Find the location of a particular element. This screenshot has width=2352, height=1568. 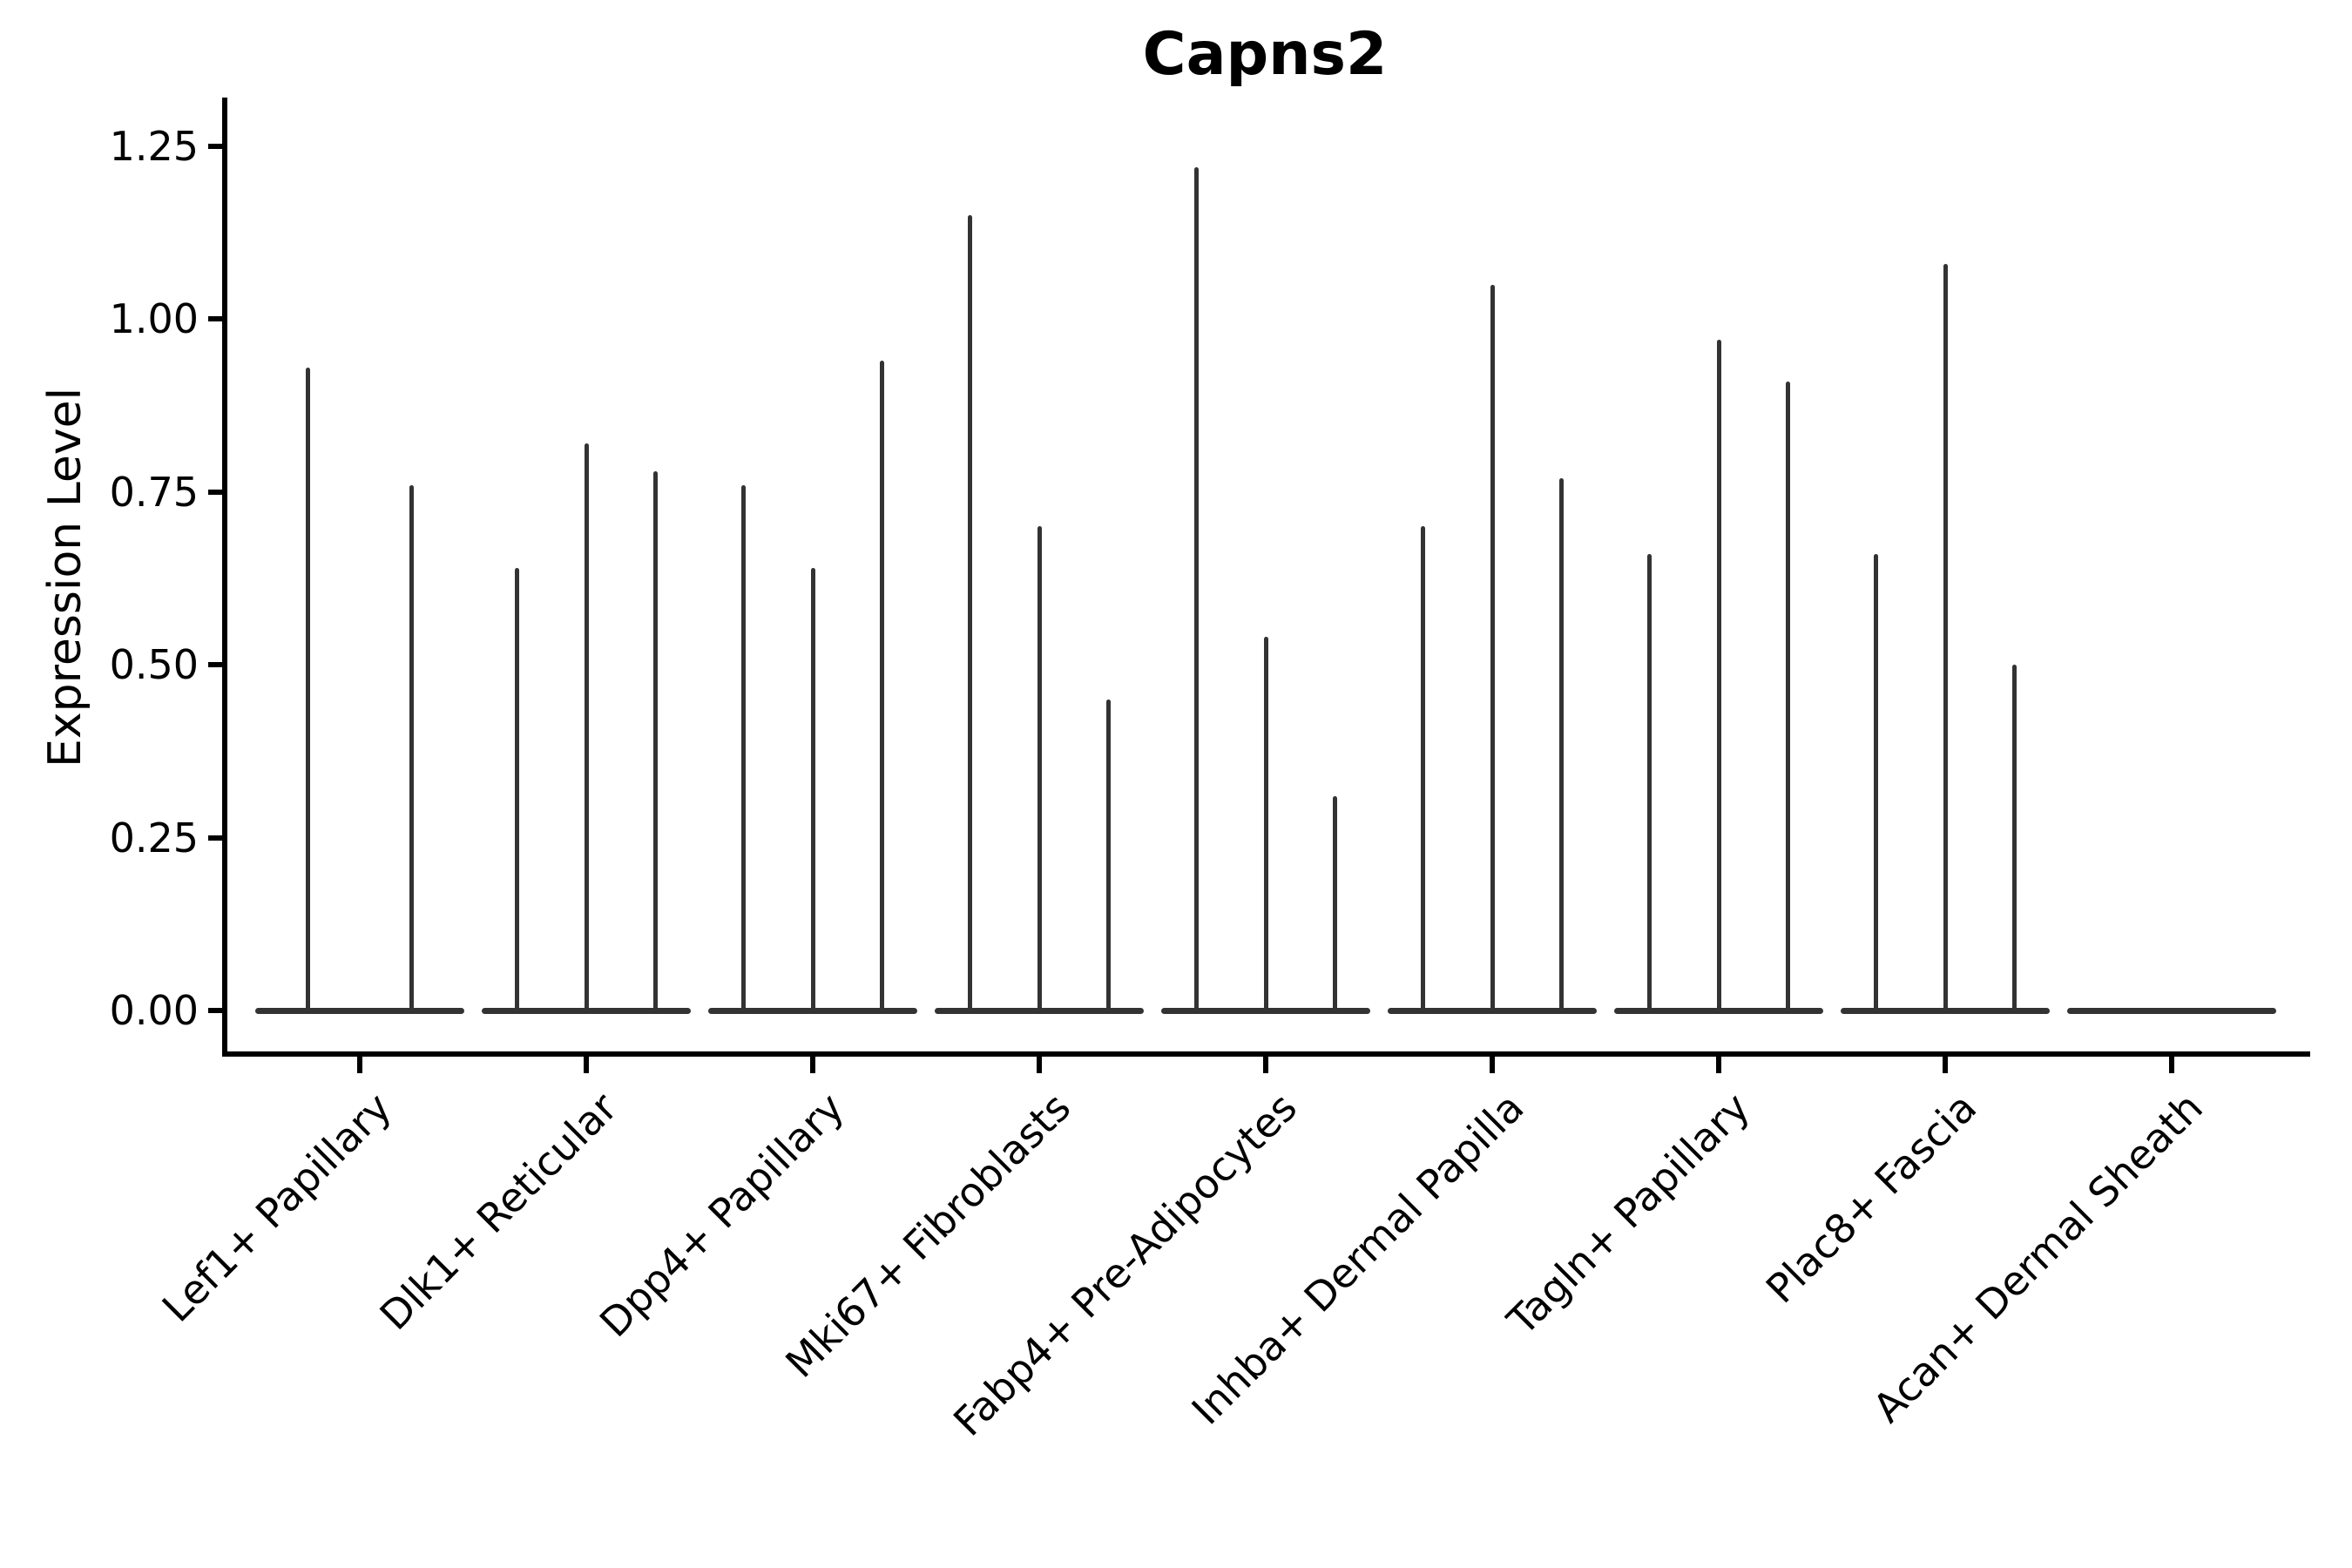

y-tick-label: 0.25 is located at coordinates (154, 838).